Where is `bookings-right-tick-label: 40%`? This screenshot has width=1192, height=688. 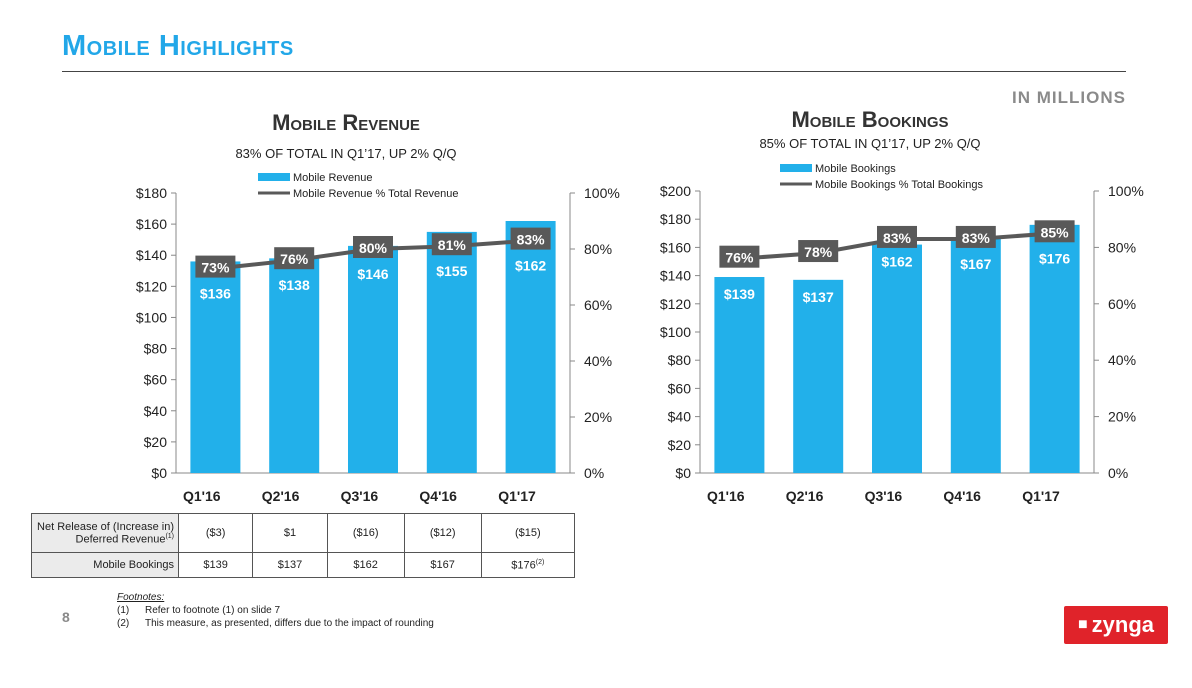
bookings-right-tick-label: 40% is located at coordinates (1122, 360).